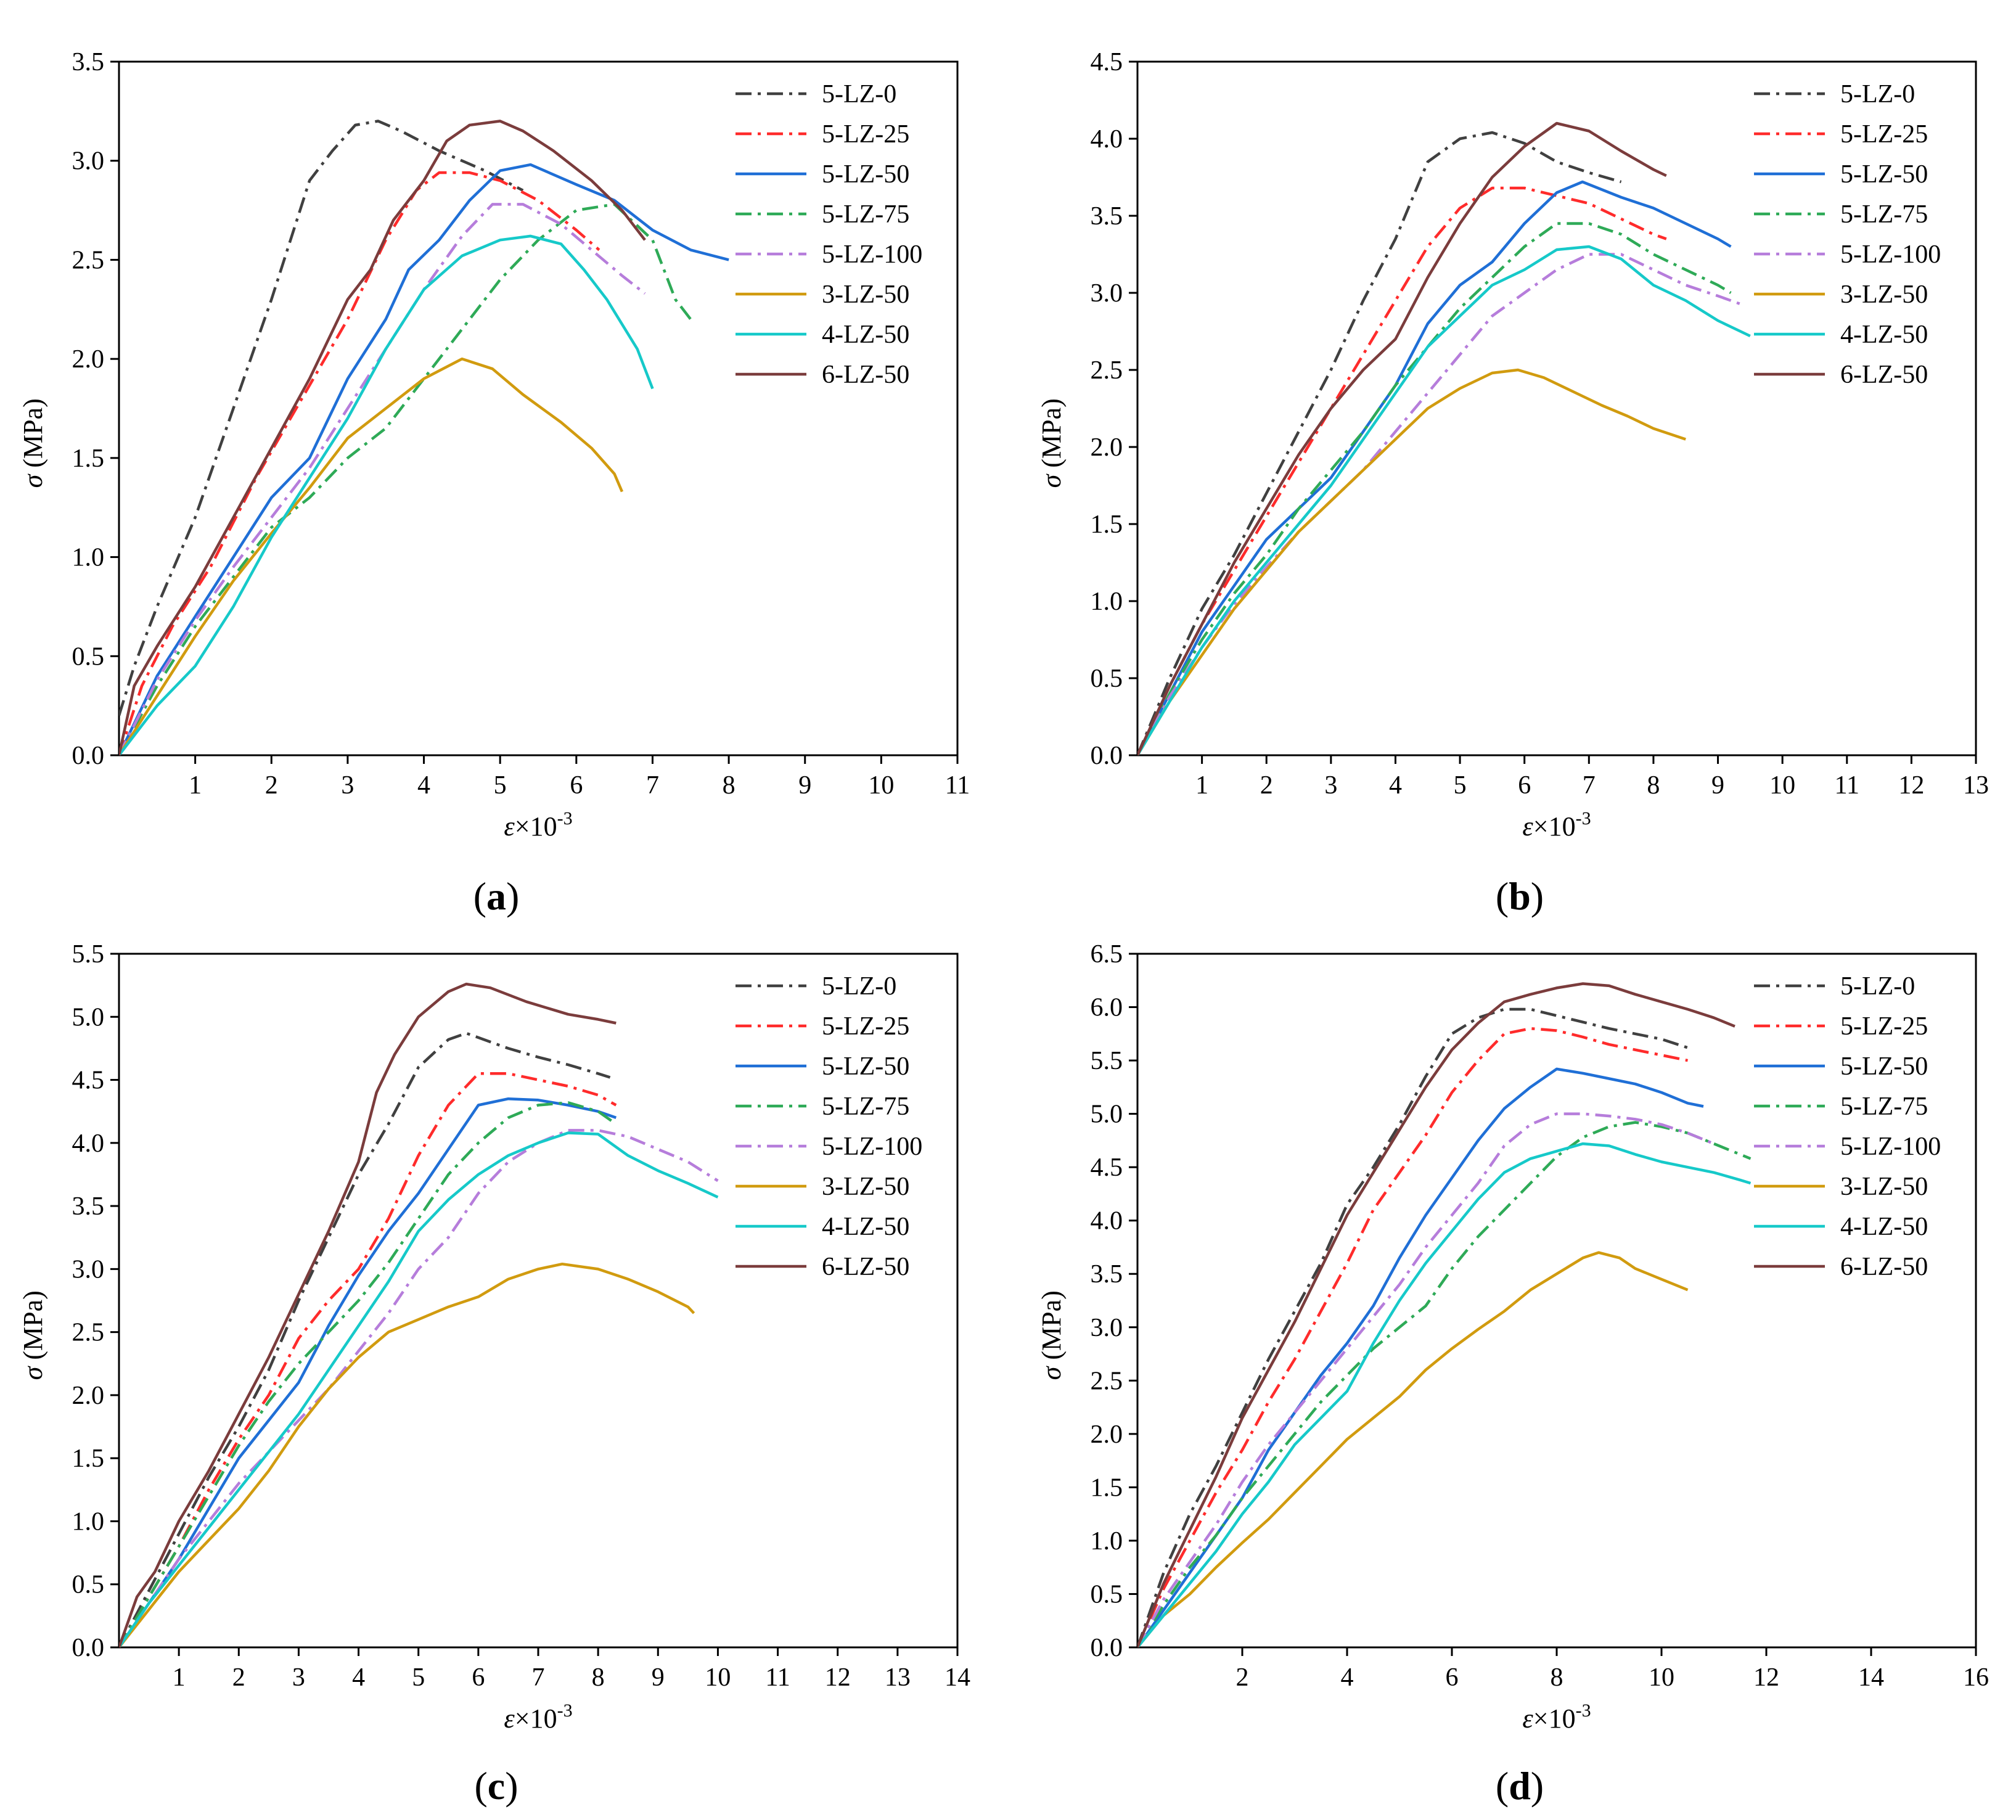  What do you see at coordinates (419, 1677) in the screenshot?
I see `x-tick-label: 5` at bounding box center [419, 1677].